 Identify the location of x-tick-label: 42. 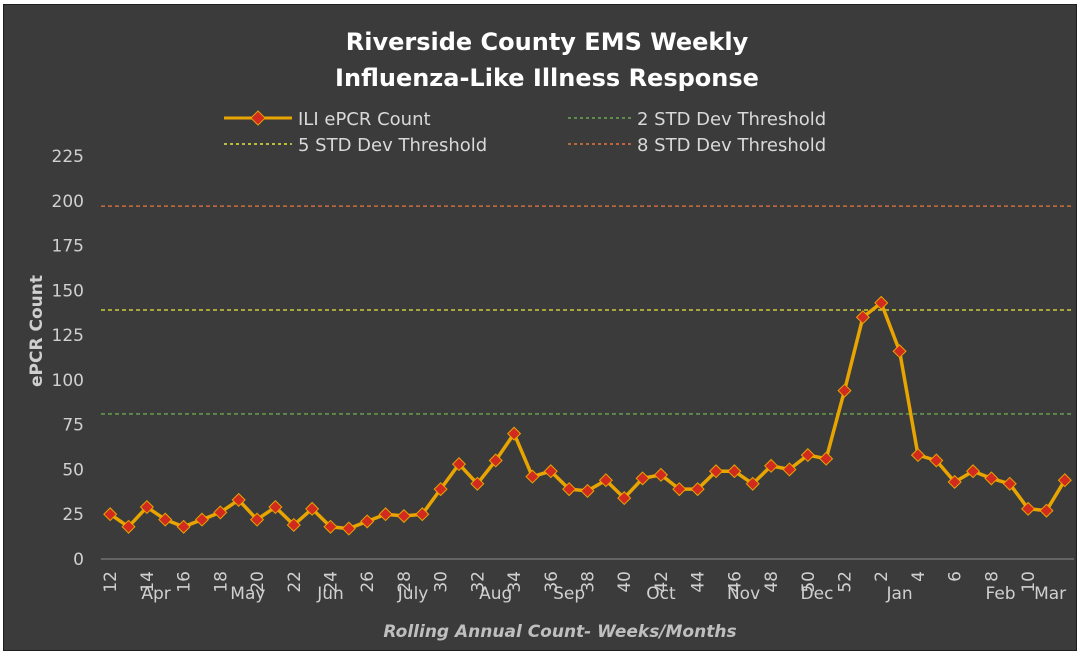
(662, 582).